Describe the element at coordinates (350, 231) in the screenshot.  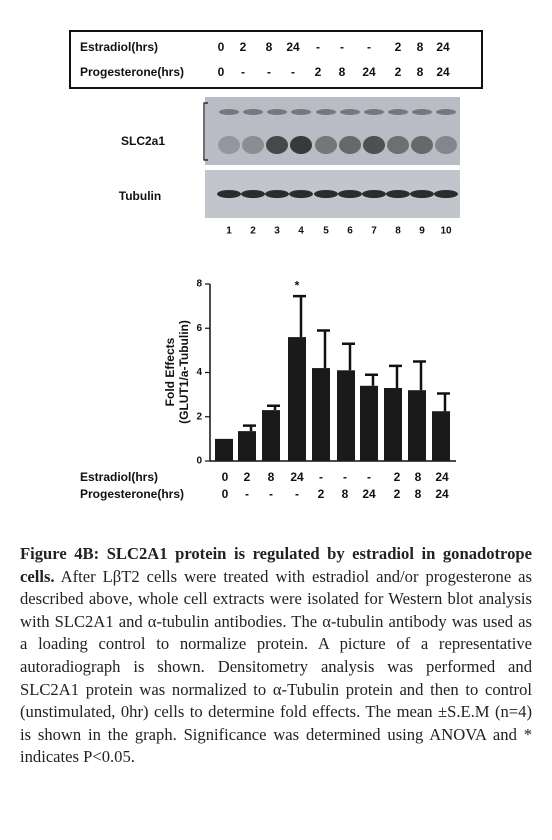
I see `lane-number: 6` at that location.